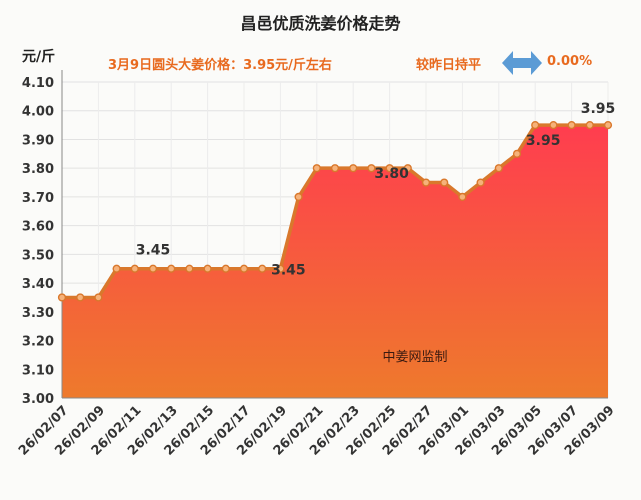  Describe the element at coordinates (38, 313) in the screenshot. I see `y-tick-label: 3.30` at that location.